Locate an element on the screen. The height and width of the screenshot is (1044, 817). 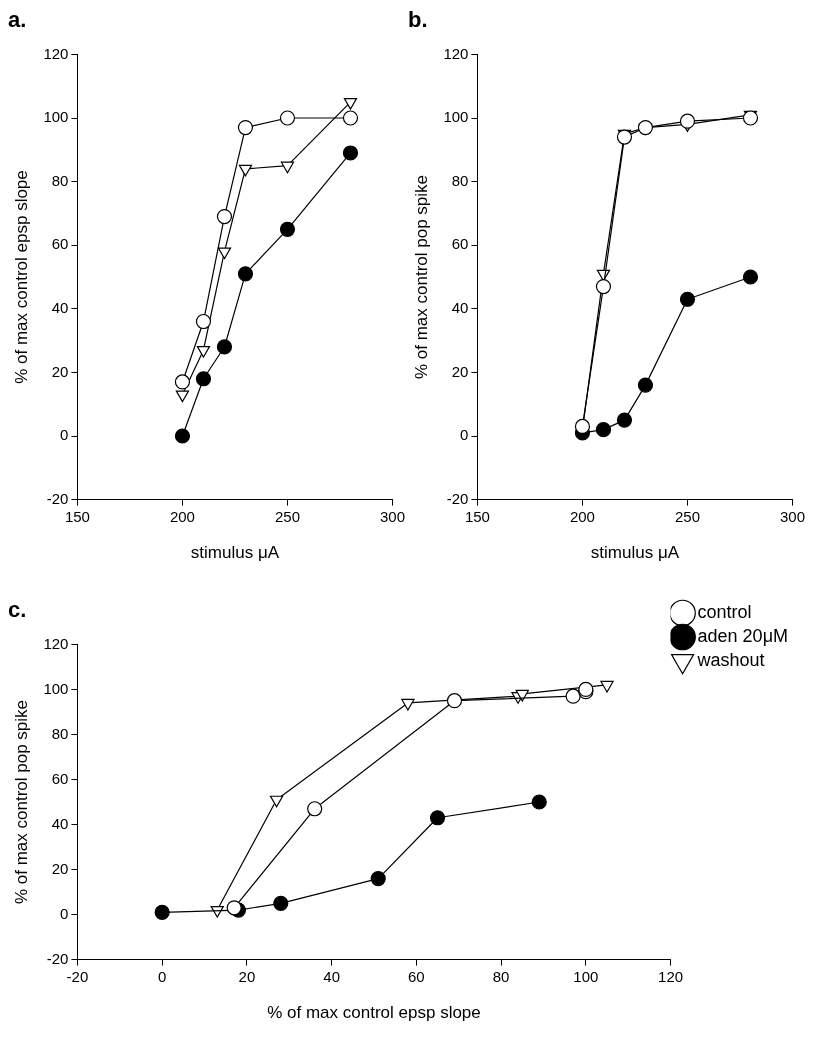
x-tick-label: 80 is located at coordinates (501, 976).